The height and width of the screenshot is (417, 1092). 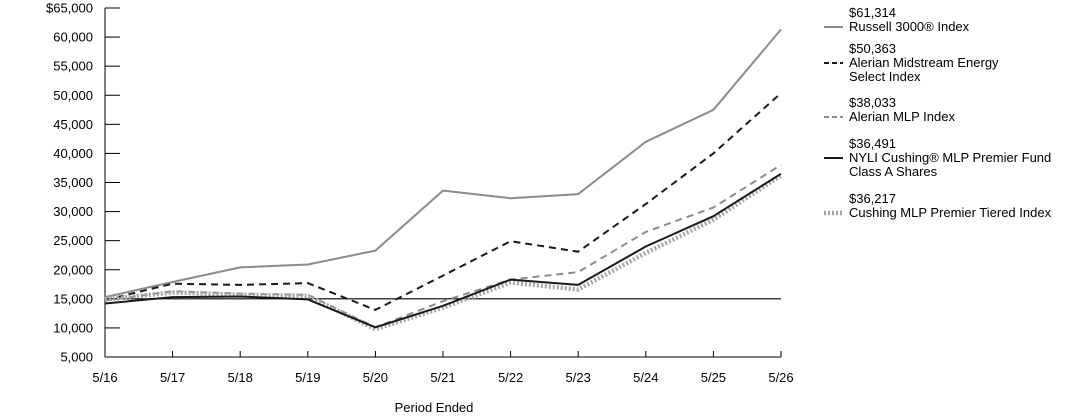 What do you see at coordinates (73, 95) in the screenshot?
I see `y-tick-label: 50,000` at bounding box center [73, 95].